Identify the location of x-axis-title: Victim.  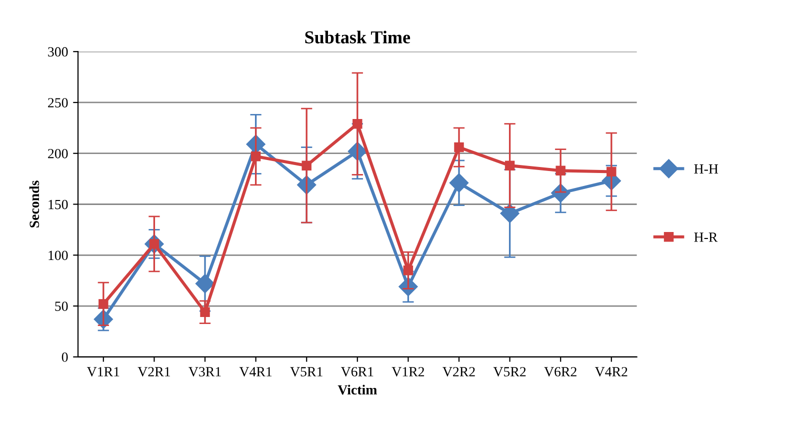
(357, 389).